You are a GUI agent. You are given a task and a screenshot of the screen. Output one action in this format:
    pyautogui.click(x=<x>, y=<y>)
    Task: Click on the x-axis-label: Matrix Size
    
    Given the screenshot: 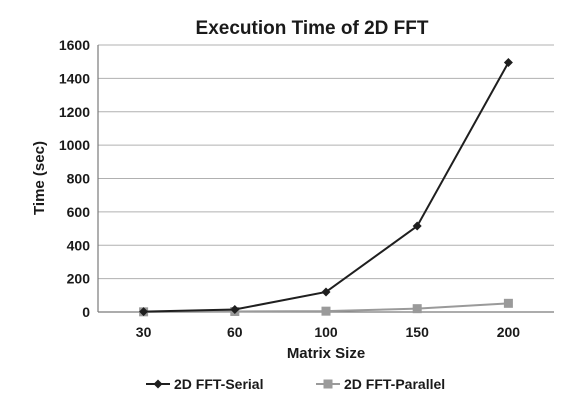 What is the action you would take?
    pyautogui.click(x=326, y=353)
    